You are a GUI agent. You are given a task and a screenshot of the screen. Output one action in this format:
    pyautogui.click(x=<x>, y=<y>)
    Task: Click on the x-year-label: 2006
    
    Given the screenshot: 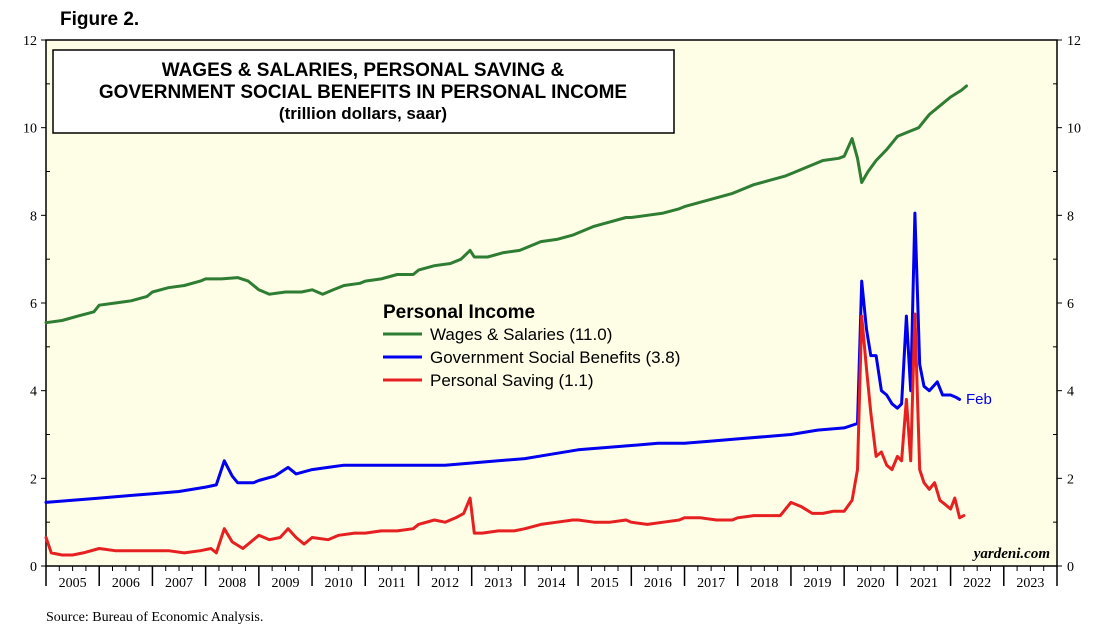 What is the action you would take?
    pyautogui.click(x=126, y=583)
    